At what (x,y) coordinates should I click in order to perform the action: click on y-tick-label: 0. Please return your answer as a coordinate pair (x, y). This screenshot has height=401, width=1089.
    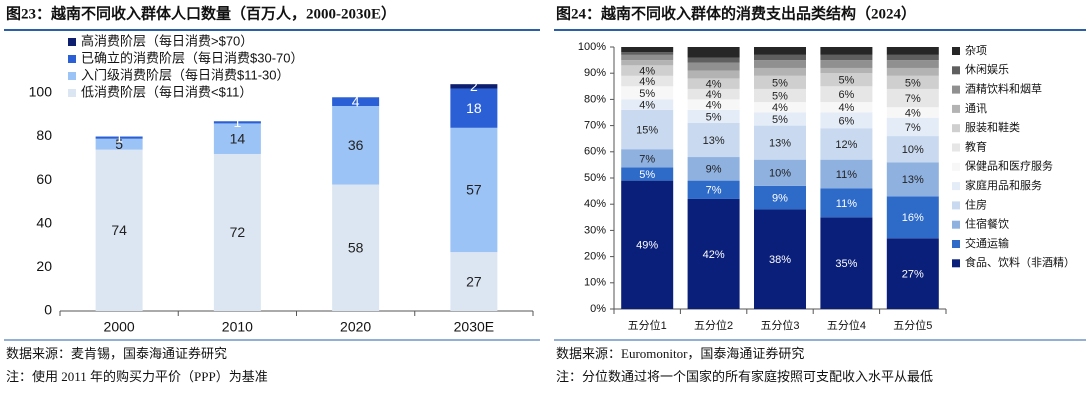
    Looking at the image, I should click on (48, 310).